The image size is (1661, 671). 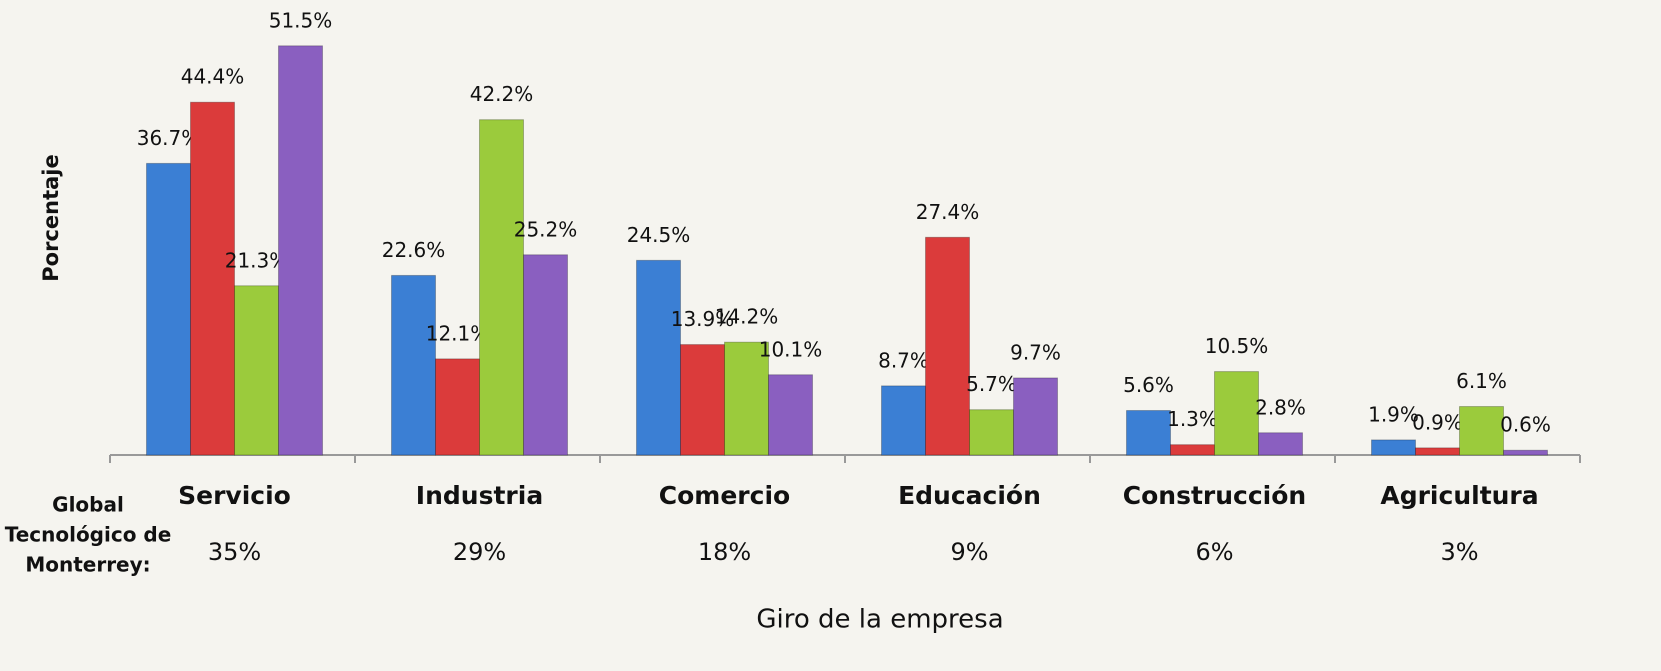 What do you see at coordinates (234, 552) in the screenshot?
I see `global-value: 35%` at bounding box center [234, 552].